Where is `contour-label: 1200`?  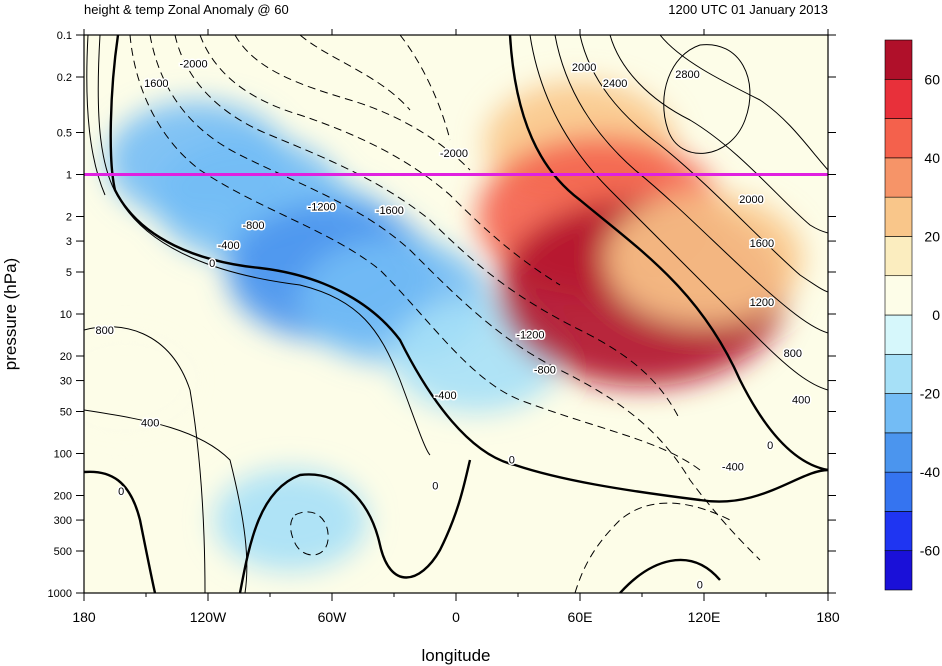
contour-label: 1200 is located at coordinates (762, 303).